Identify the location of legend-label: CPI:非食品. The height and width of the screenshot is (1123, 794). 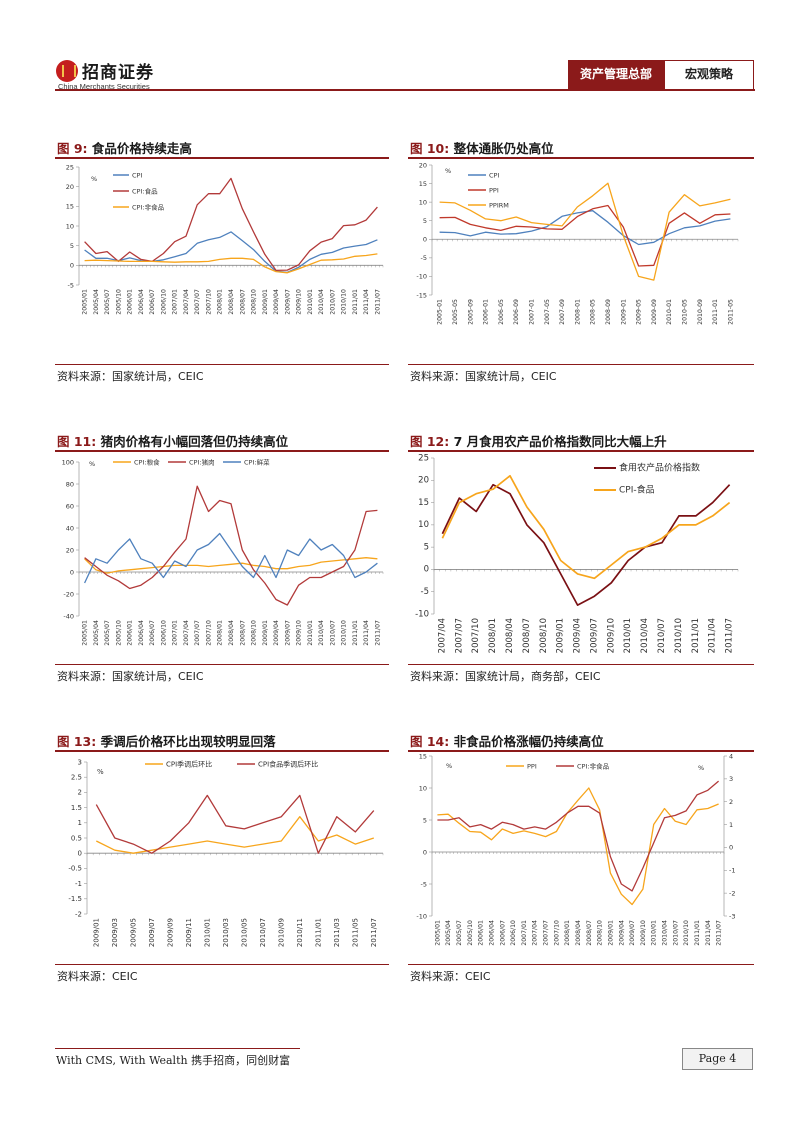
(148, 207).